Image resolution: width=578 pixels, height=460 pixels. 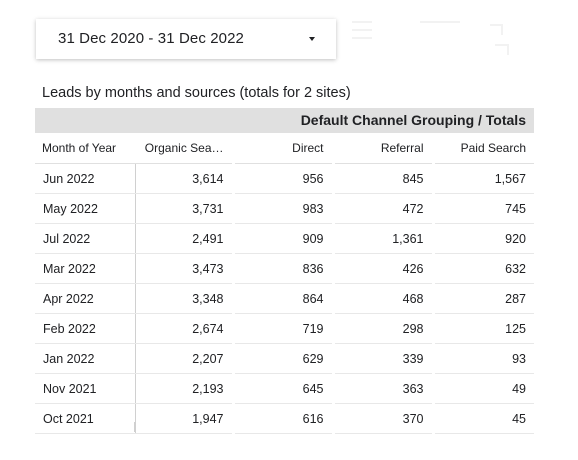 I want to click on cell-direct: 956, so click(x=284, y=178).